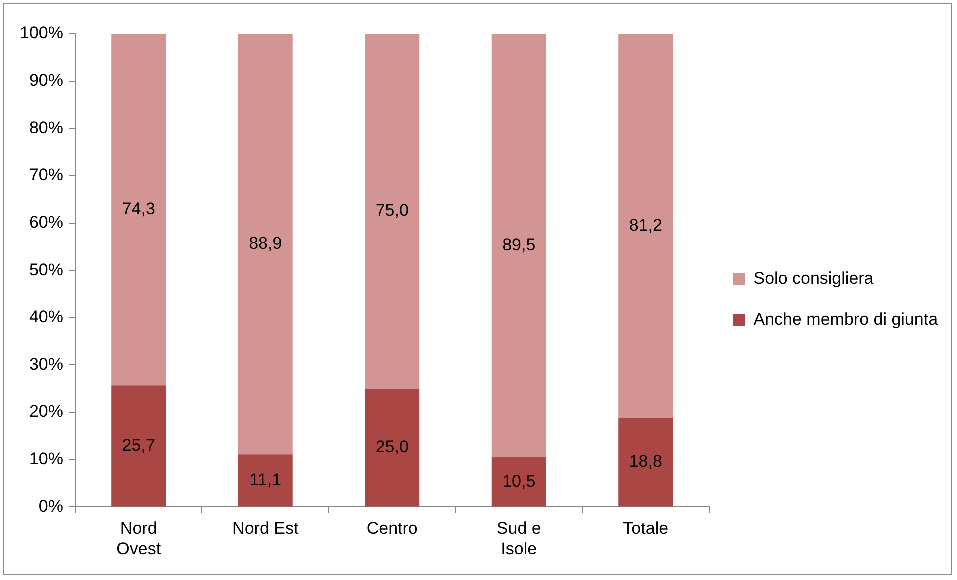 This screenshot has height=580, width=957. Describe the element at coordinates (46, 128) in the screenshot. I see `y-tick-label: 80%` at that location.